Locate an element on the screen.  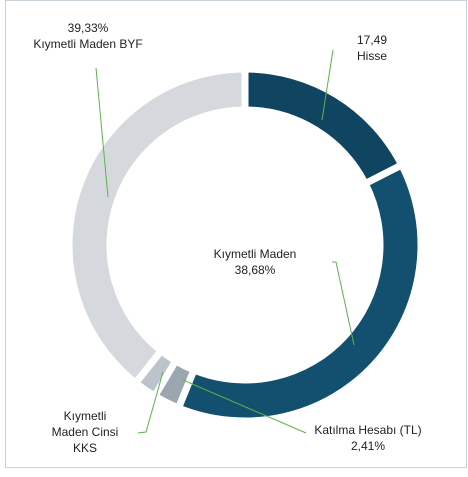
category-label: Katılma Hesabı (TL) is located at coordinates (368, 430).